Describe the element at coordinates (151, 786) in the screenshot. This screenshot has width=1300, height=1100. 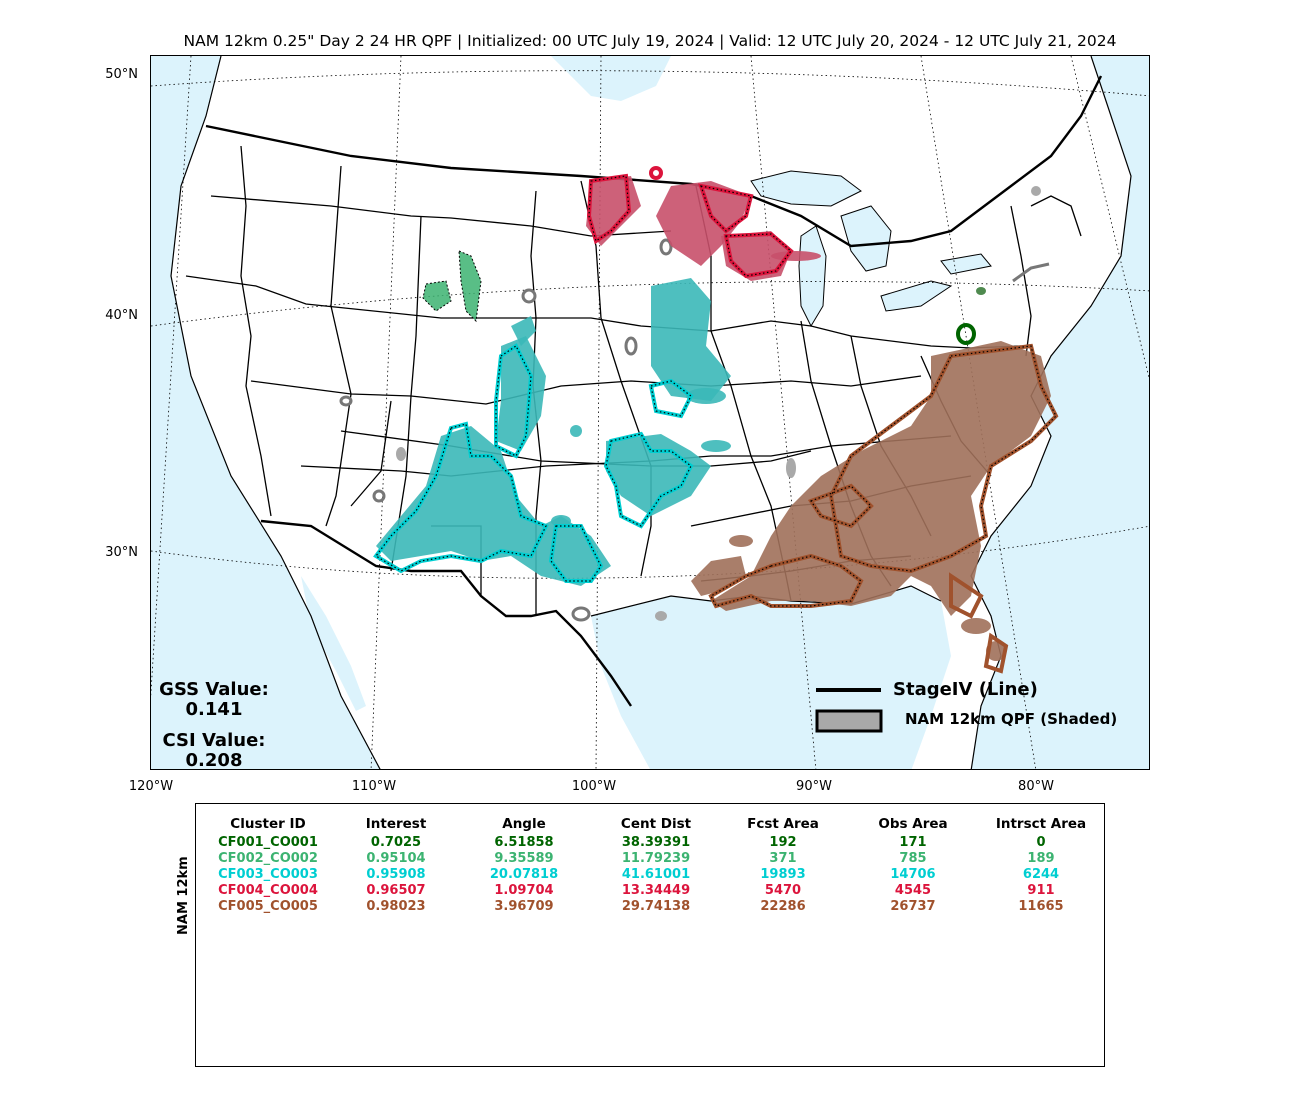
I see `lon-label-120w: 120°W` at that location.